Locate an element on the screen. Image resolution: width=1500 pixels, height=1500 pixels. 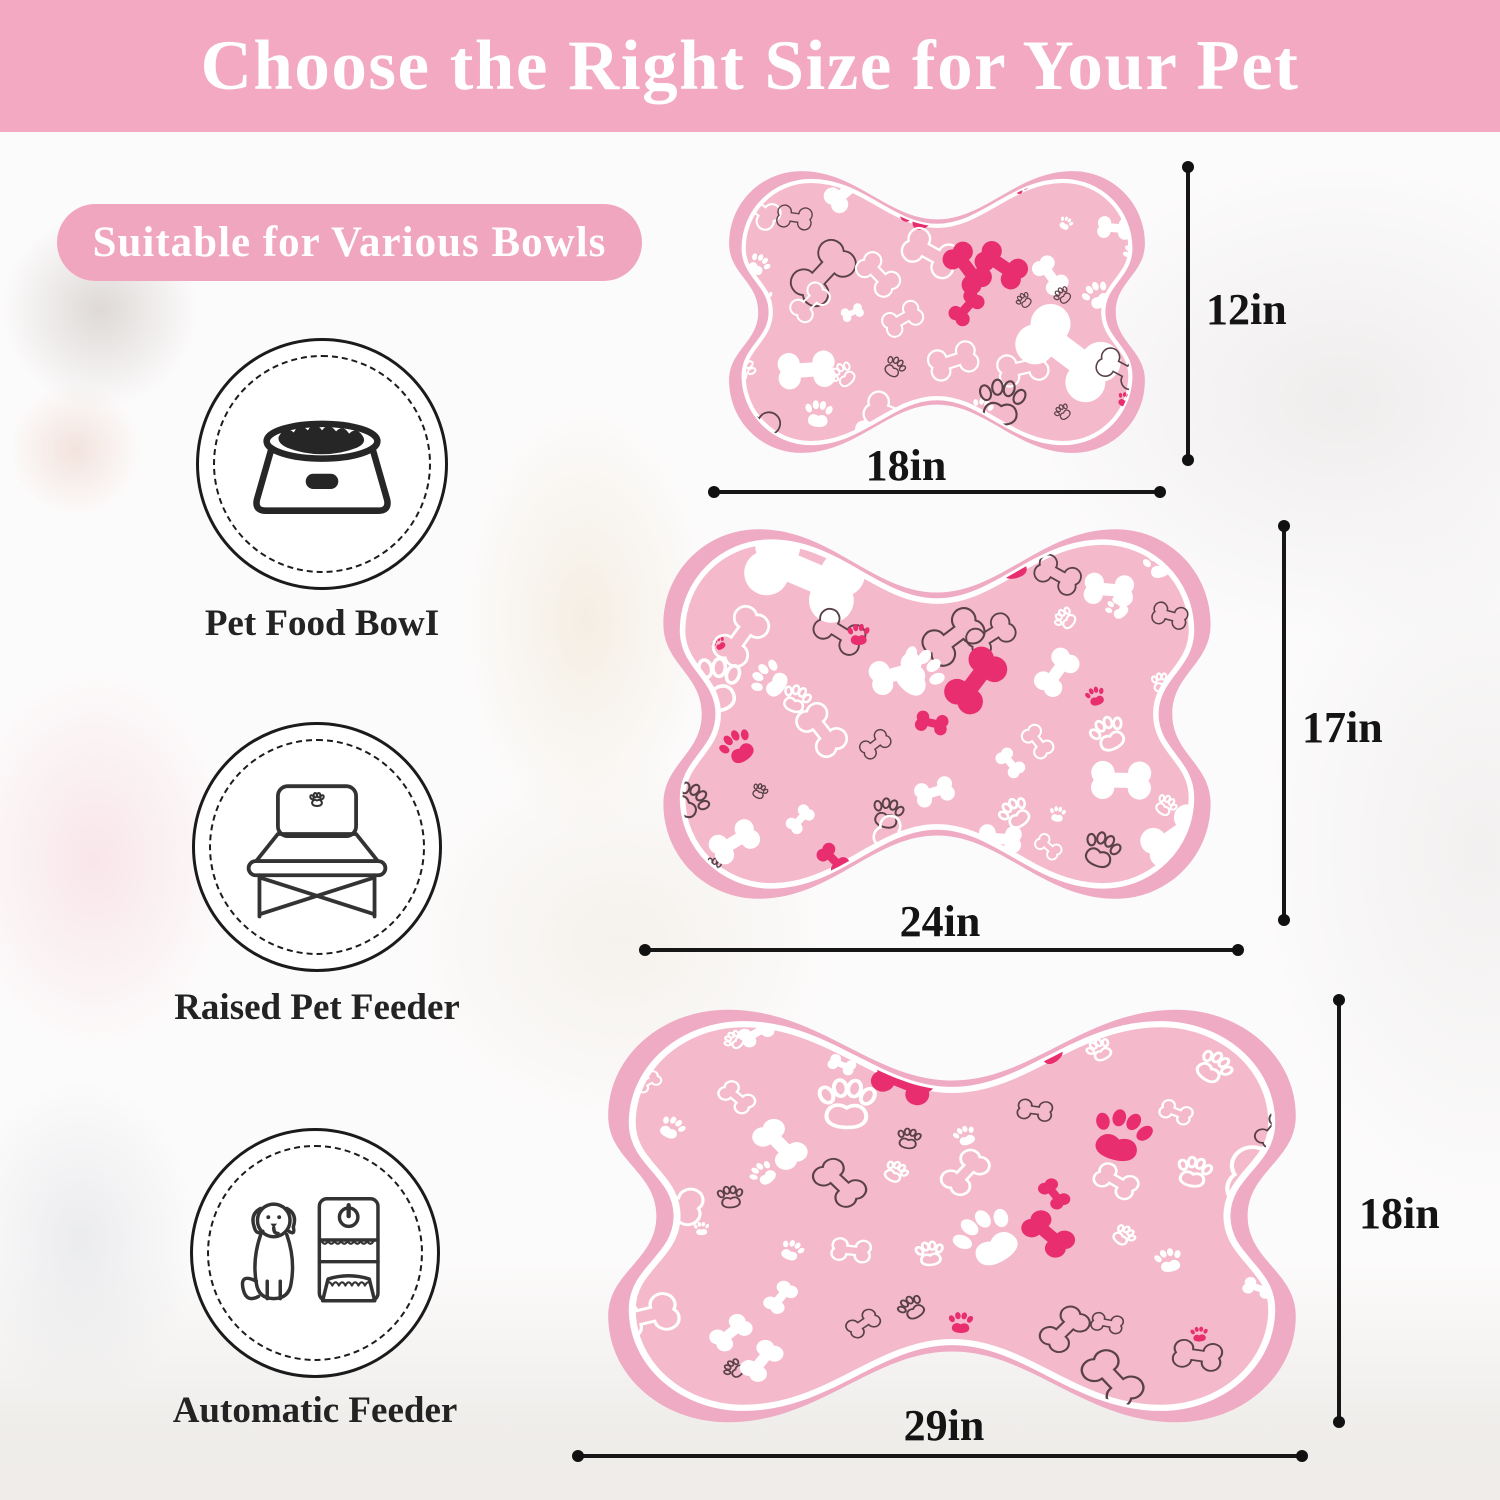
header-banner: Choose the Right Size for Your Pet is located at coordinates (750, 66).